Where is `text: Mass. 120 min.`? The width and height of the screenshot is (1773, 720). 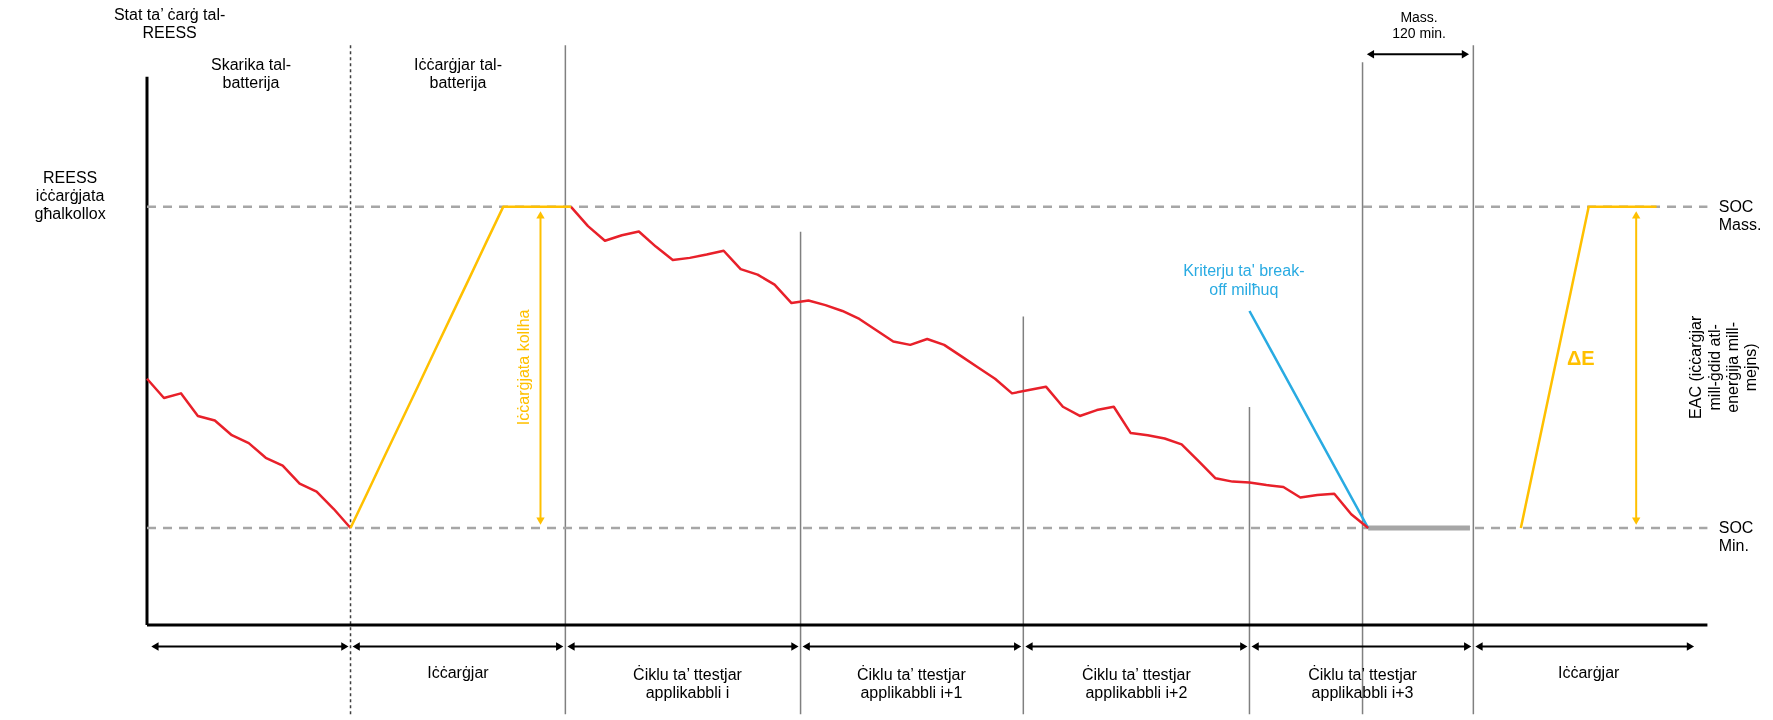 text: Mass. 120 min. is located at coordinates (1419, 25).